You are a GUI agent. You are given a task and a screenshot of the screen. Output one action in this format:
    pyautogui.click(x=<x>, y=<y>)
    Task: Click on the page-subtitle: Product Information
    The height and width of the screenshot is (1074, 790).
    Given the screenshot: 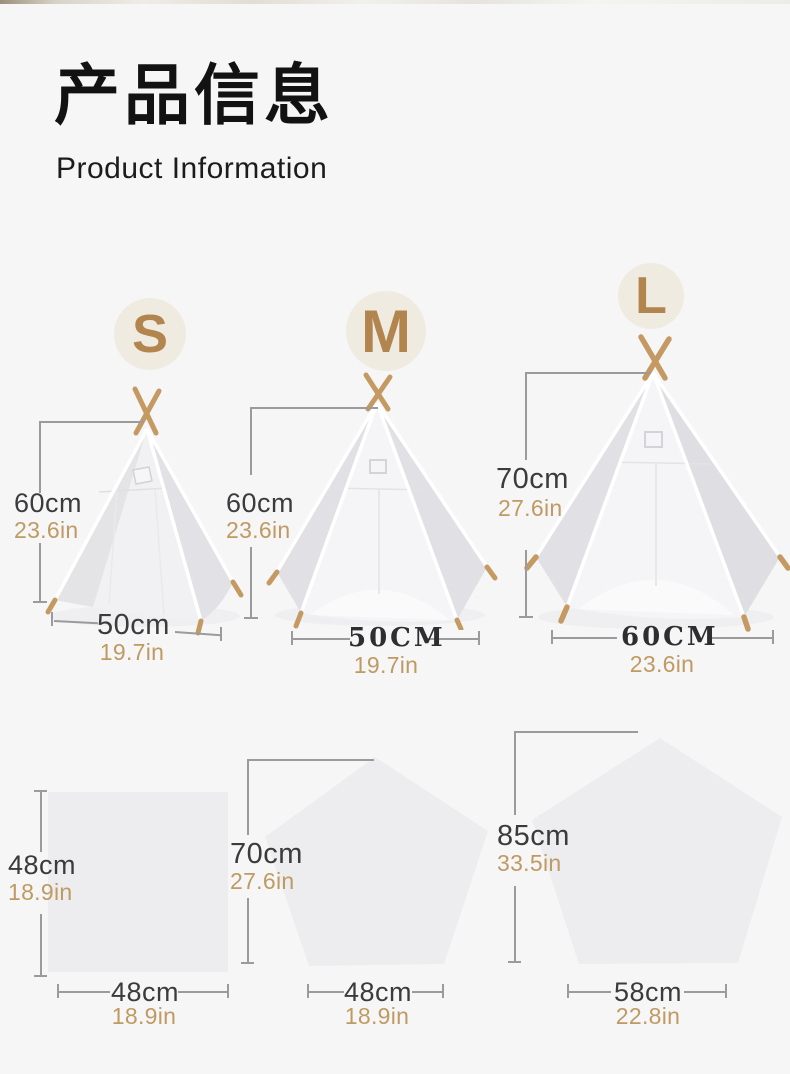 What is the action you would take?
    pyautogui.click(x=192, y=168)
    